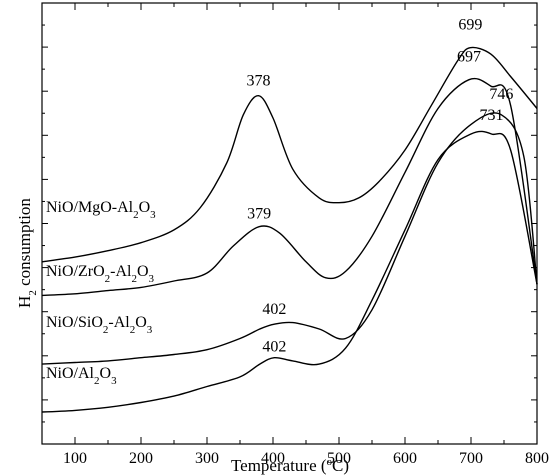  I want to click on x-tick-label: 500, so click(339, 458).